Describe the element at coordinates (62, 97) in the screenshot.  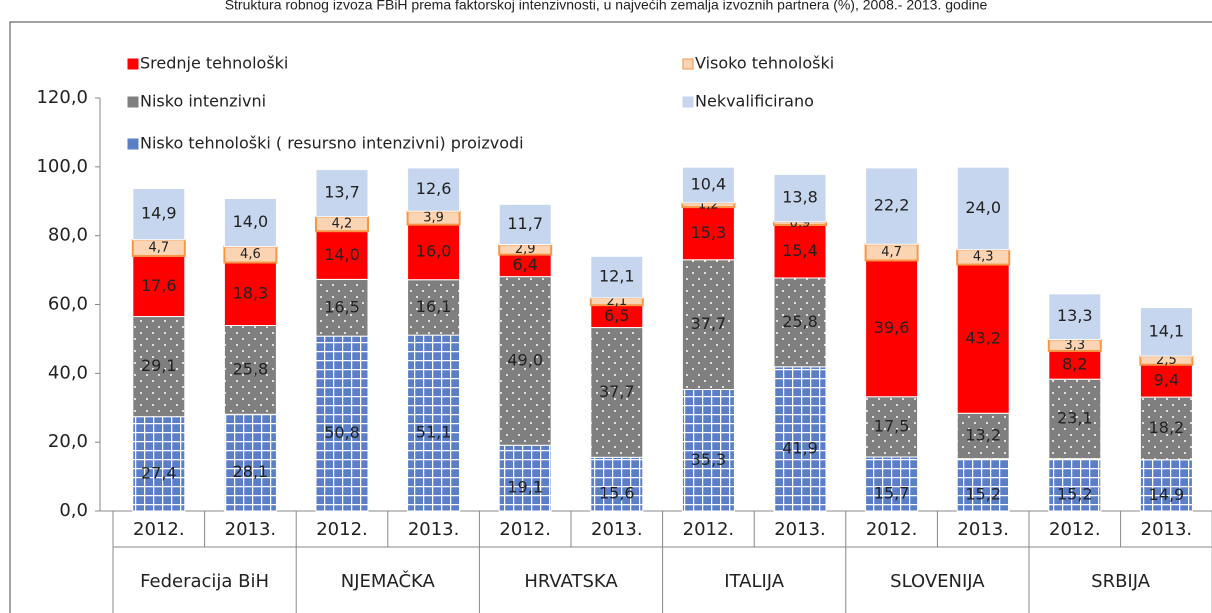
I see `y-tick-label: 120,0` at that location.